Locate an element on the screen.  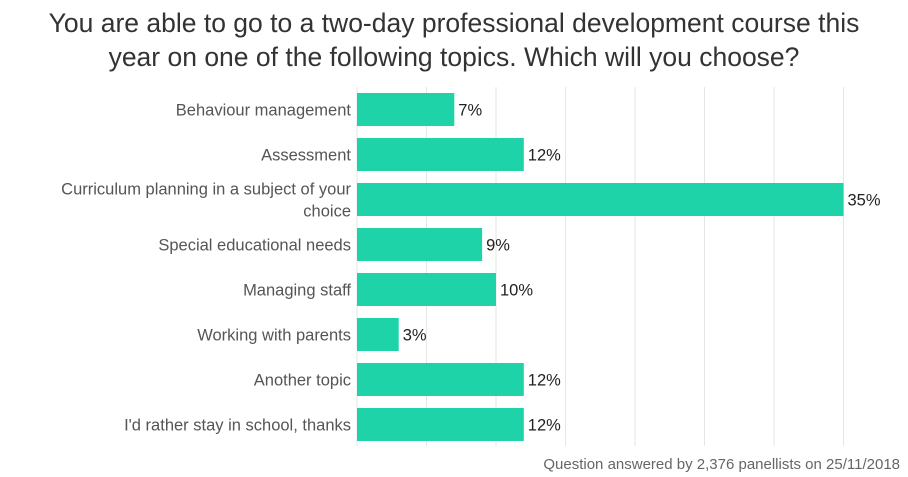
value-label: 3% is located at coordinates (415, 336).